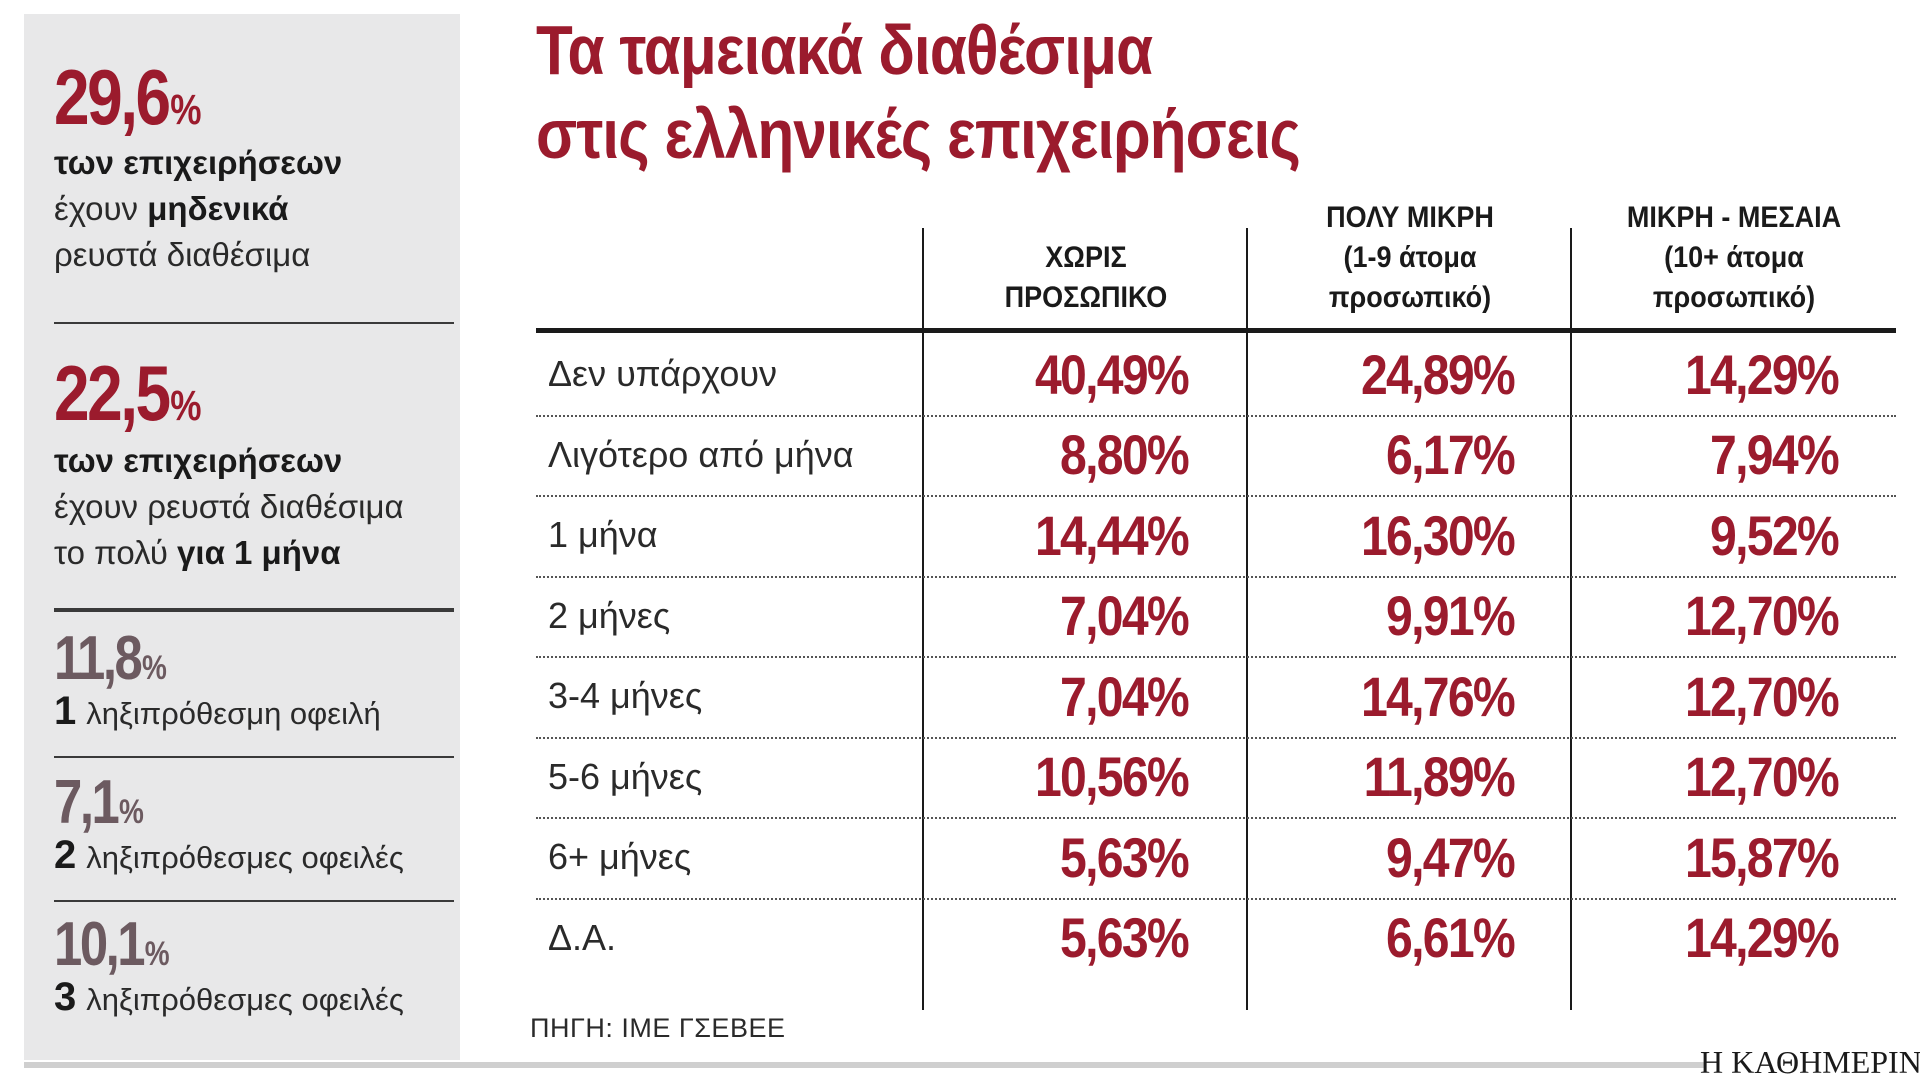 The width and height of the screenshot is (1920, 1081). Describe the element at coordinates (1125, 454) in the screenshot. I see `table-cell-value: 8,80%` at that location.